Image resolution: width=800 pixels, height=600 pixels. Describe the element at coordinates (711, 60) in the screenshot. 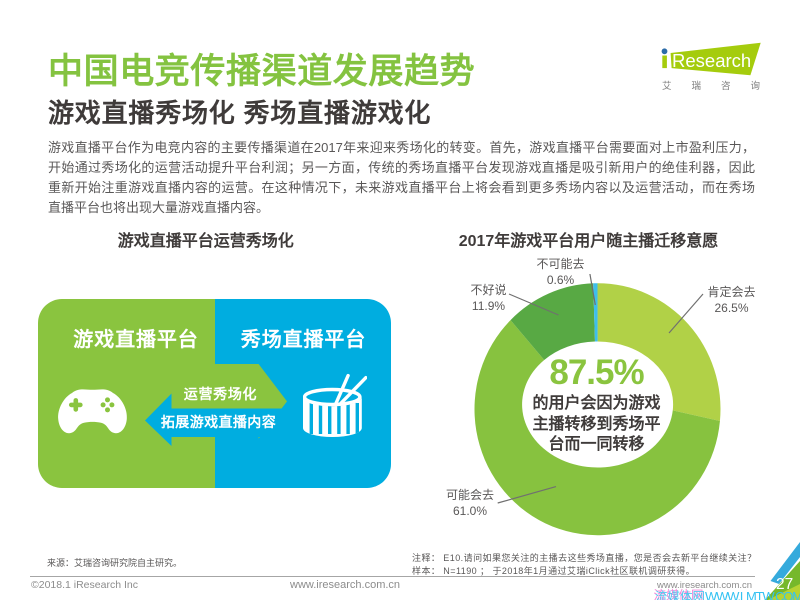

I see `svg-text: Research` at that location.